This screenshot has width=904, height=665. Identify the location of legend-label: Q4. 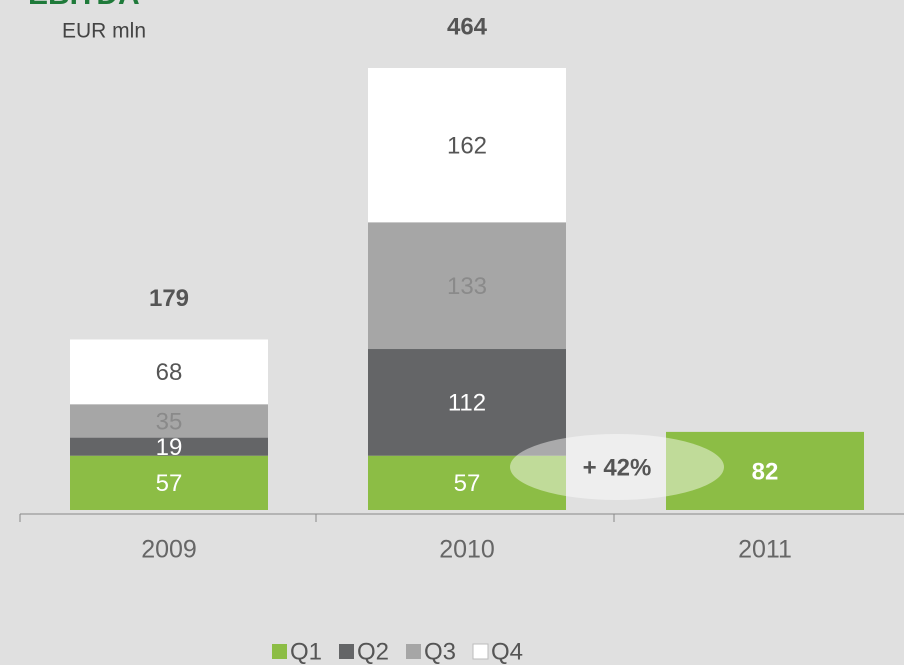
(507, 651).